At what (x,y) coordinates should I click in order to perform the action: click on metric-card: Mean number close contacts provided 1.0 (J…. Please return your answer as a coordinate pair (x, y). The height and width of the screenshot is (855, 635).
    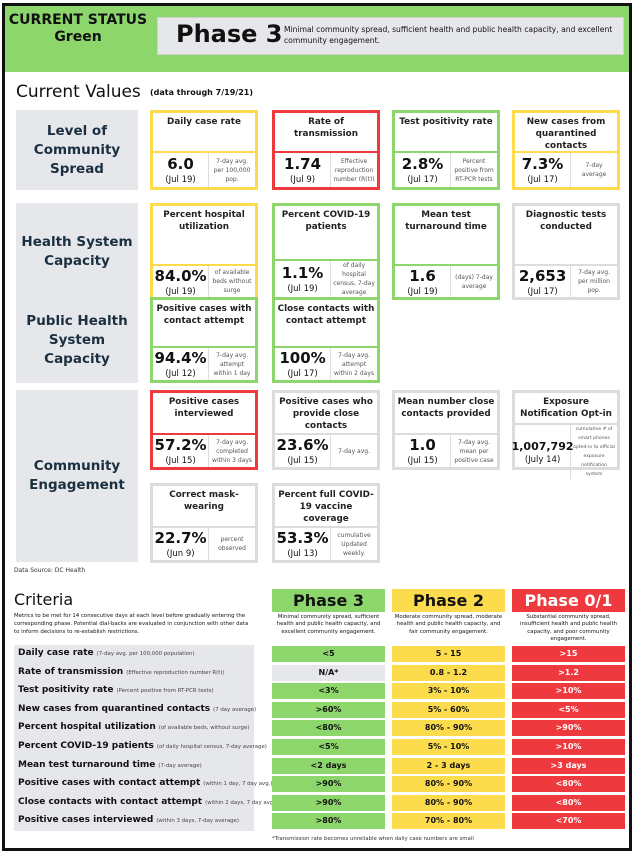
    Looking at the image, I should click on (446, 430).